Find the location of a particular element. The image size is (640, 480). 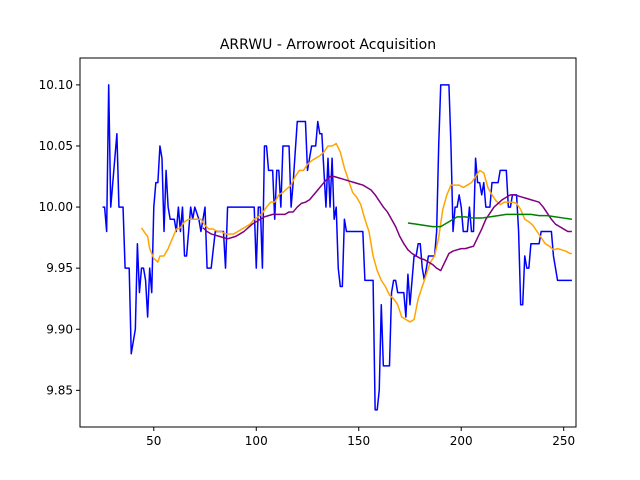

x-tick-label: 200 is located at coordinates (461, 441).